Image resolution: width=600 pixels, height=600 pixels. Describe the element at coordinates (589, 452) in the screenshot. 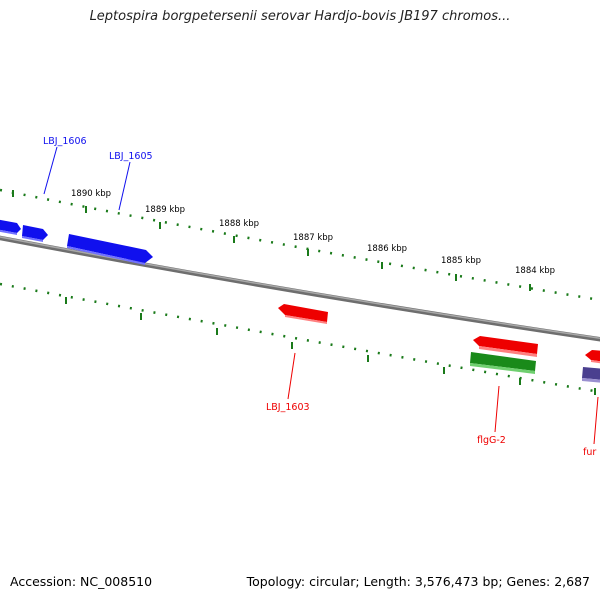

I see `gene-label-fur: fur` at that location.